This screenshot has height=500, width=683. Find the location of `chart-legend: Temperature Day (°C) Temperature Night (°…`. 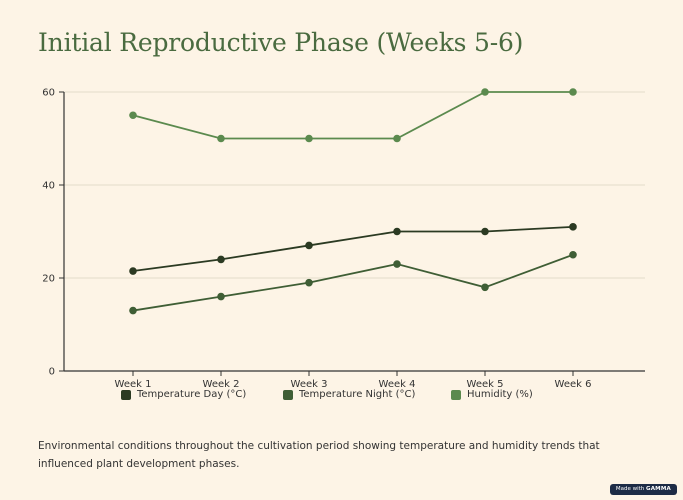

chart-legend: Temperature Day (°C) Temperature Night (°… is located at coordinates (341, 397).